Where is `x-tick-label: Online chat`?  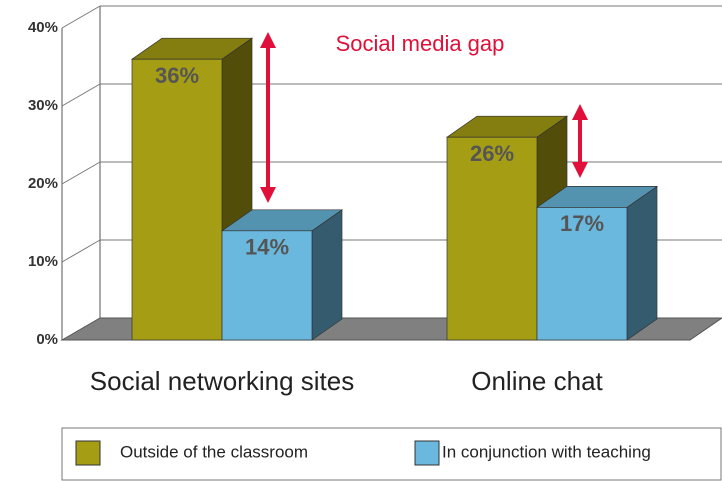 x-tick-label: Online chat is located at coordinates (537, 381).